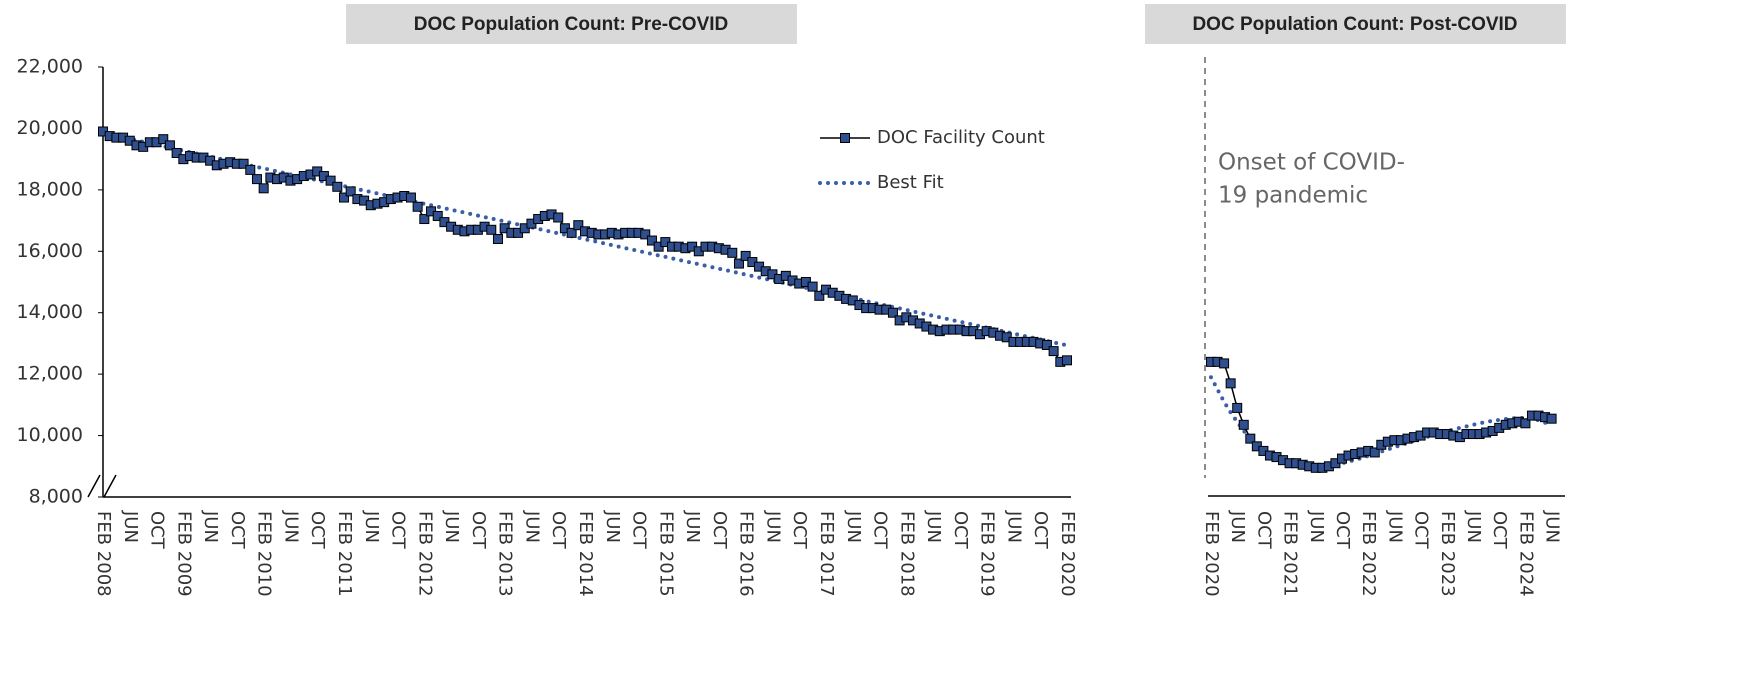 The image size is (1746, 674). What do you see at coordinates (264, 554) in the screenshot?
I see `x-tick-label: FEB 2010` at bounding box center [264, 554].